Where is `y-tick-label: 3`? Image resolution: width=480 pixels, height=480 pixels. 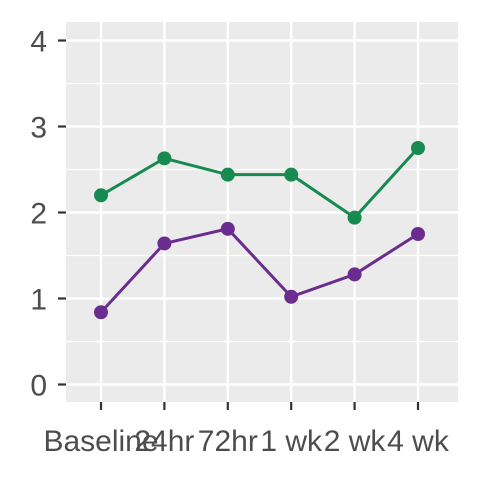 y-tick-label: 3 is located at coordinates (38, 128).